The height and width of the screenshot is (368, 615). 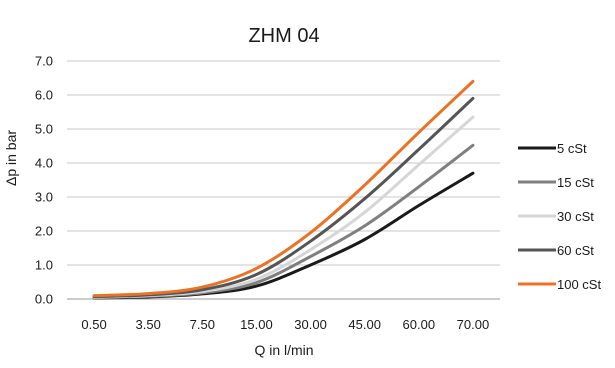 What do you see at coordinates (44, 265) in the screenshot?
I see `y-tick-label: 1.0` at bounding box center [44, 265].